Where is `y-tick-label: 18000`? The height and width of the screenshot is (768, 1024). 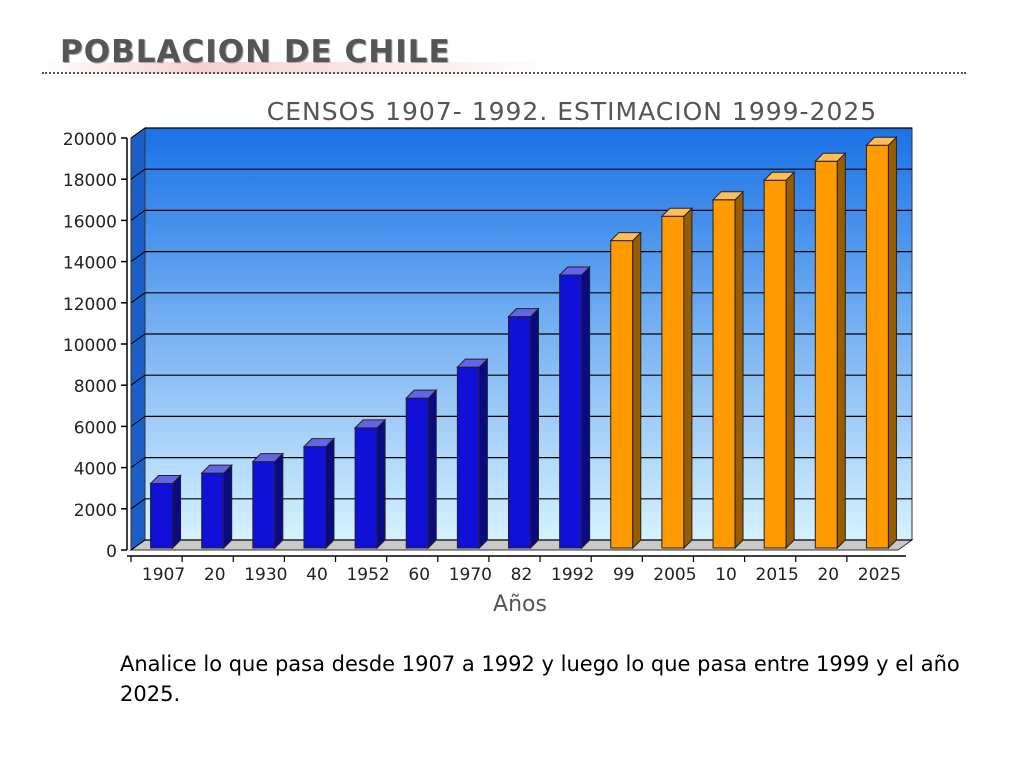 y-tick-label: 18000 is located at coordinates (90, 181).